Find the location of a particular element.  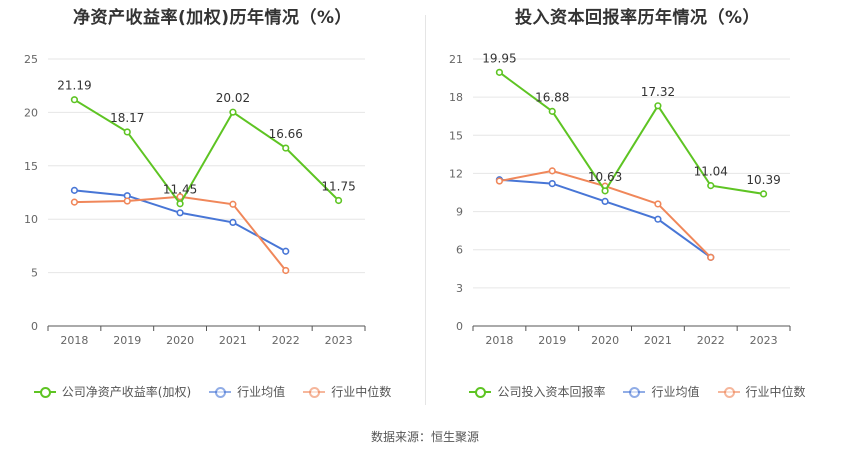

data-label: 11.75 is located at coordinates (338, 187).